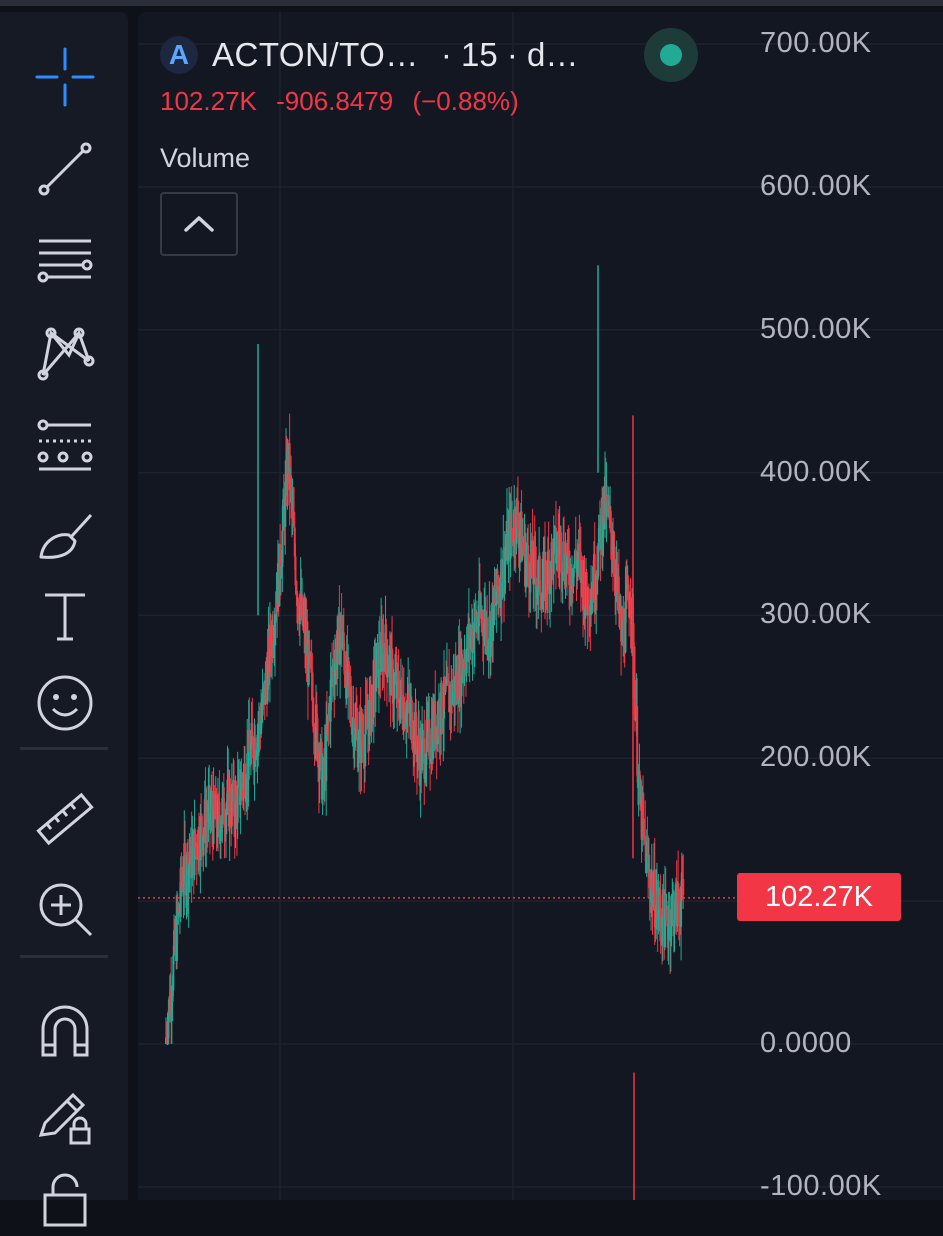 Image resolution: width=943 pixels, height=1236 pixels. Describe the element at coordinates (199, 224) in the screenshot. I see `collapse-legend-button` at that location.